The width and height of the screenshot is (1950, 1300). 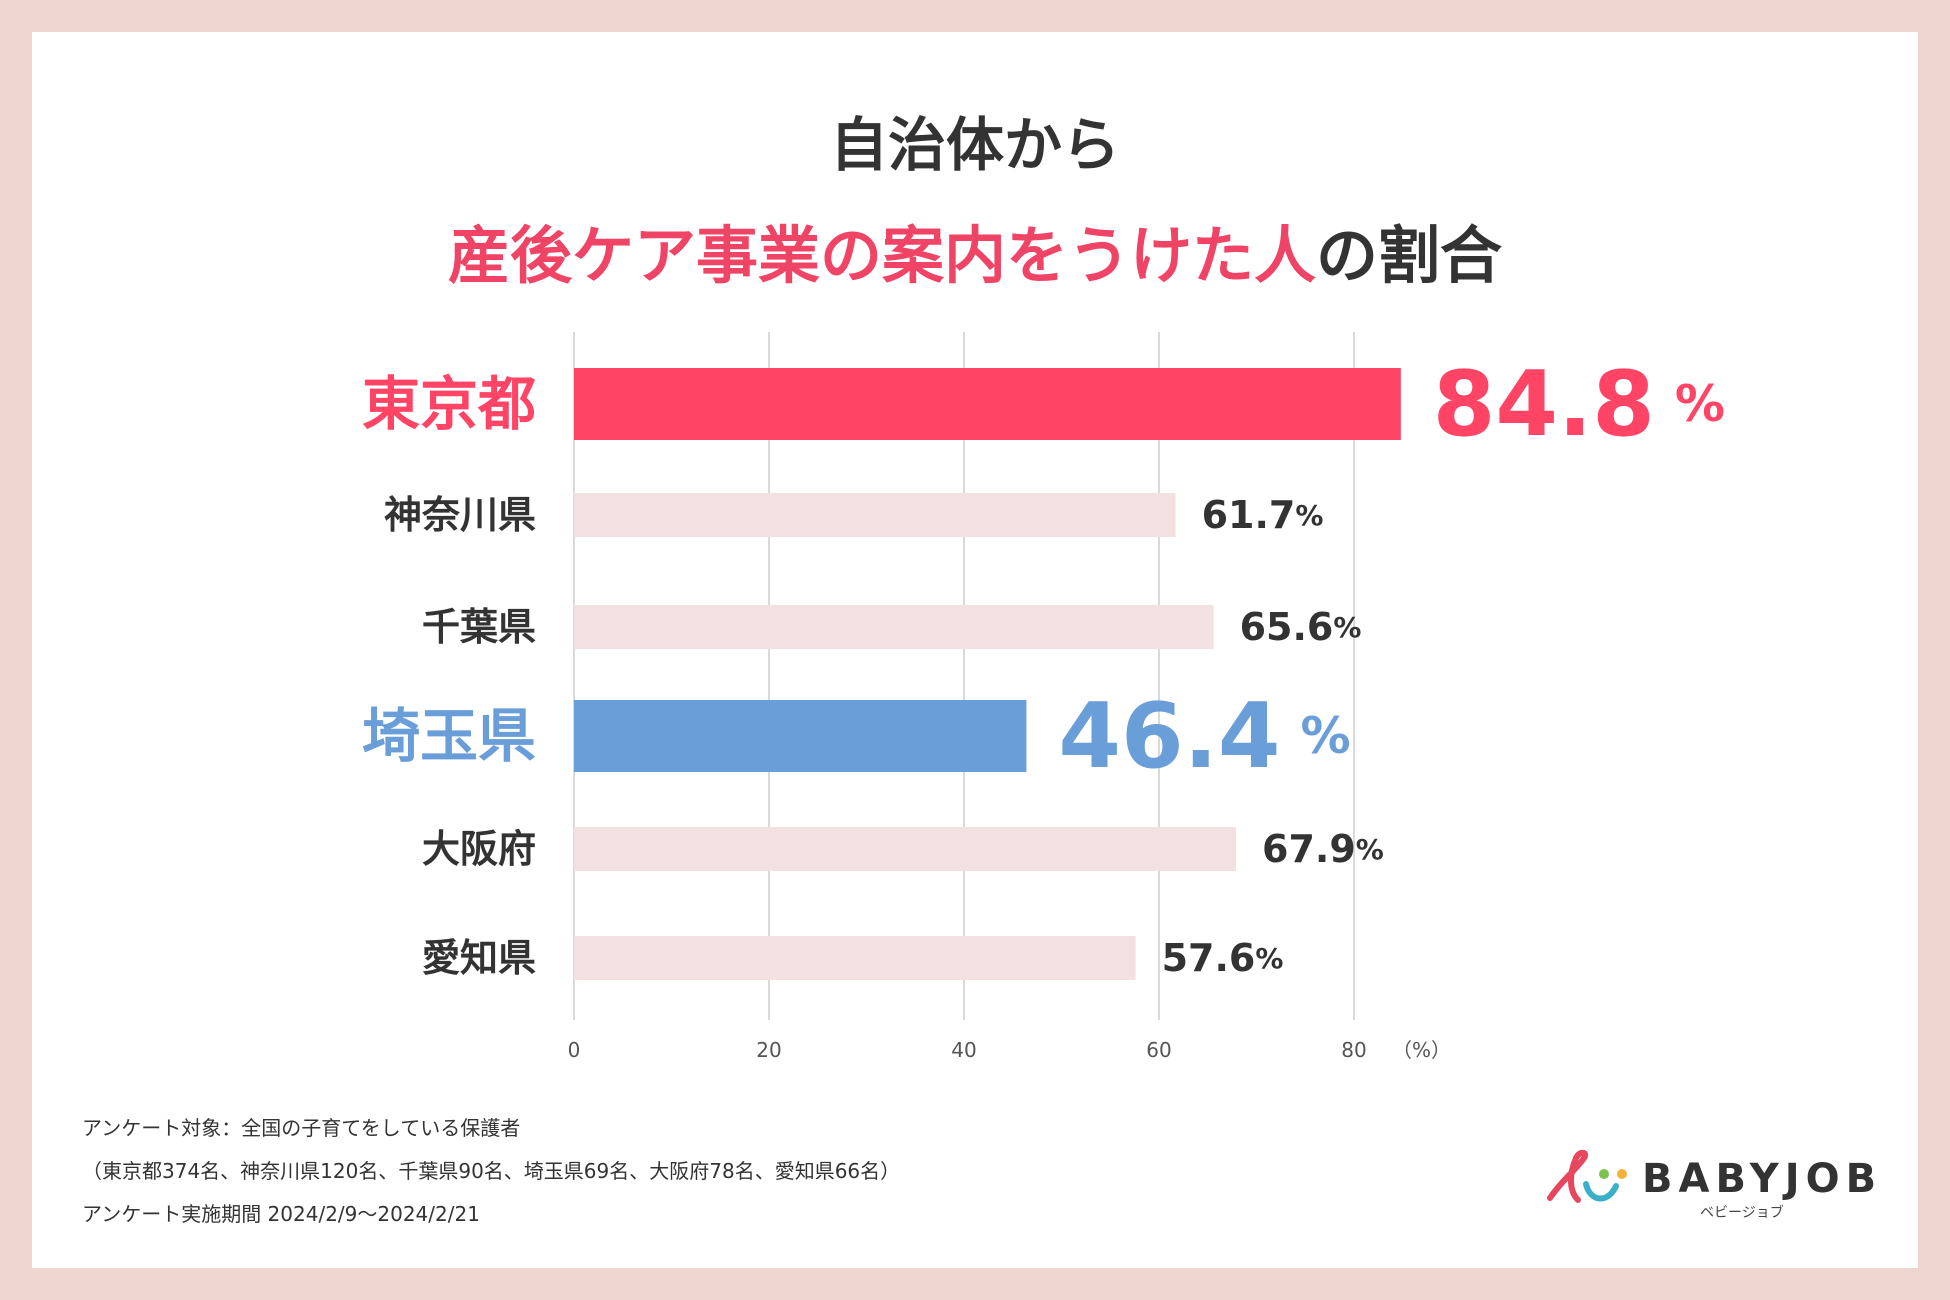 What do you see at coordinates (1742, 1213) in the screenshot?
I see `logo-subtitle: ベビージョブ` at bounding box center [1742, 1213].